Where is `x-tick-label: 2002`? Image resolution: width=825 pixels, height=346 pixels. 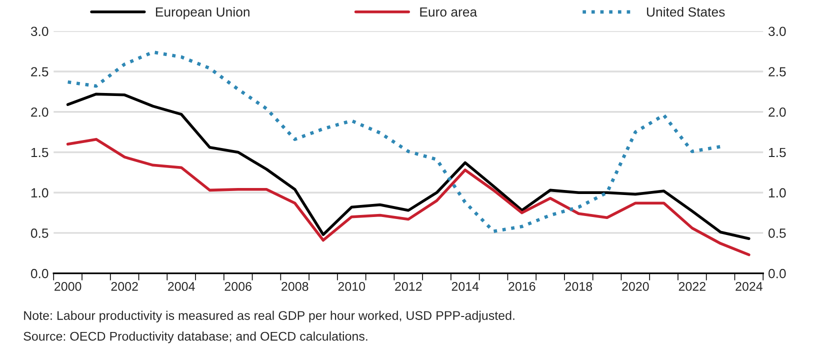
x-tick-label: 2002 is located at coordinates (124, 286).